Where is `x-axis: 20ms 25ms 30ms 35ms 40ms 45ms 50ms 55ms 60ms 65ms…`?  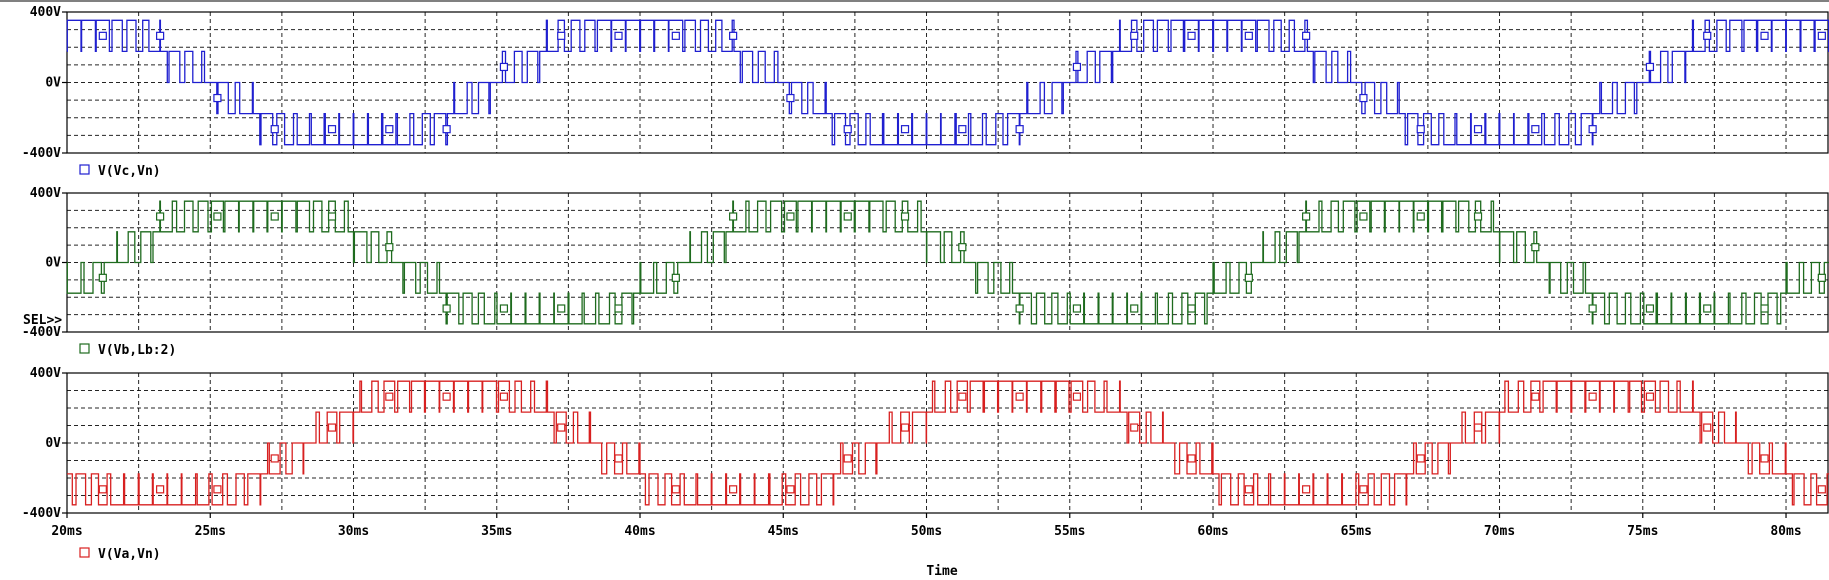
x-axis: 20ms 25ms 30ms 35ms 40ms 45ms 50ms 55ms 60ms 65ms… is located at coordinates (926, 526).